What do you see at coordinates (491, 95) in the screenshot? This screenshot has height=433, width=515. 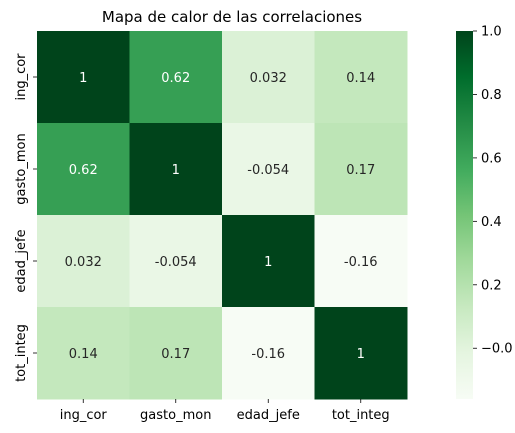 I see `colorbar-tick-label: 0.8` at bounding box center [491, 95].